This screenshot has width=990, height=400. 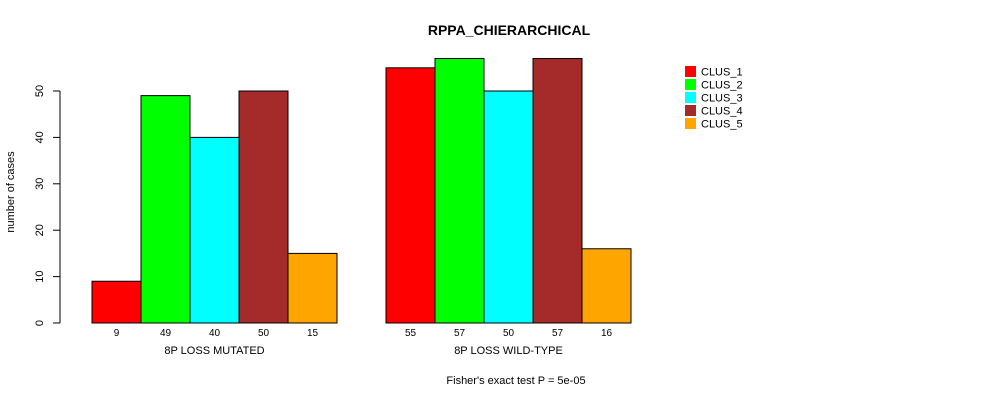 What do you see at coordinates (363, 333) in the screenshot?
I see `bar-value-labels: 9 49 40 50 15 55 57 50 57 16` at bounding box center [363, 333].